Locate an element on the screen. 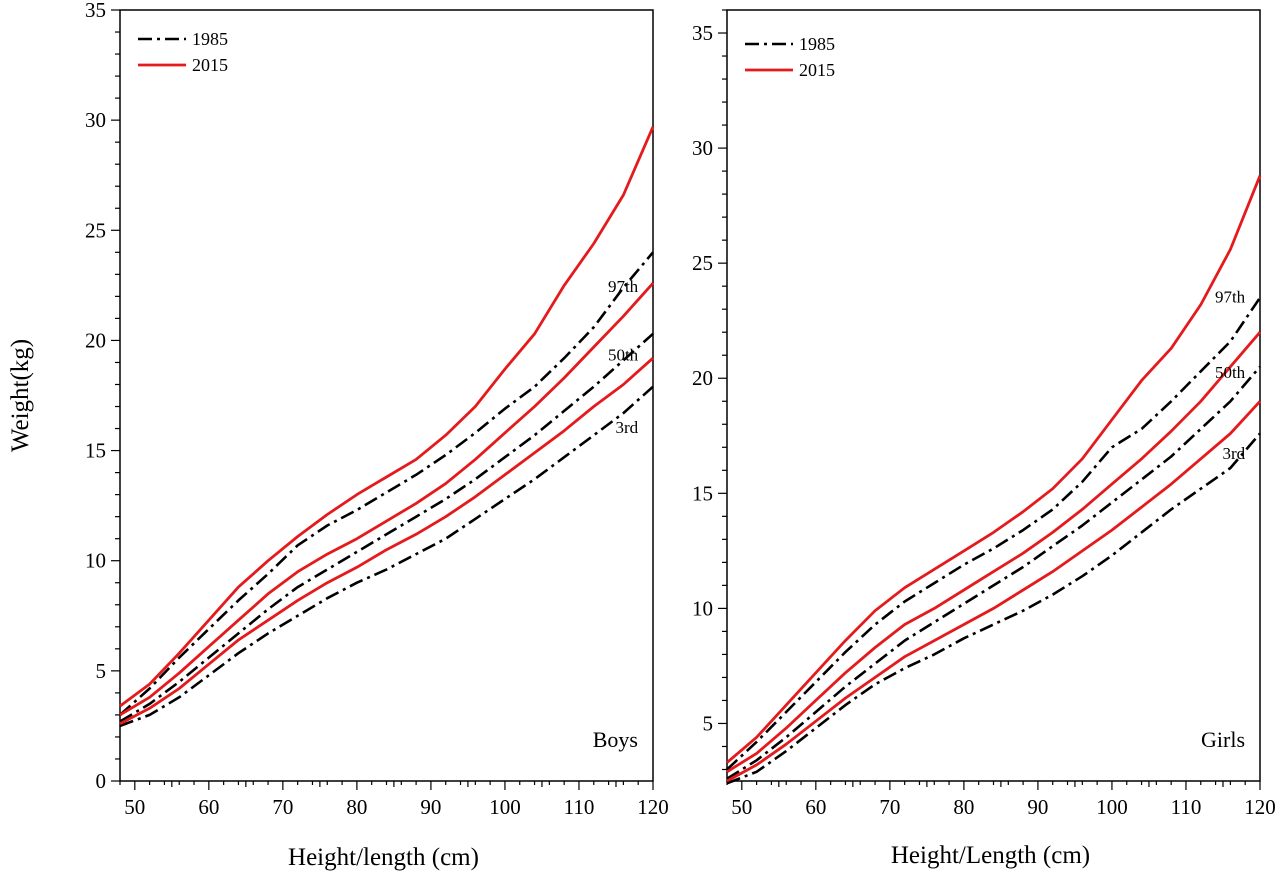  x-axis-label: Height/Length (cm) is located at coordinates (990, 855).